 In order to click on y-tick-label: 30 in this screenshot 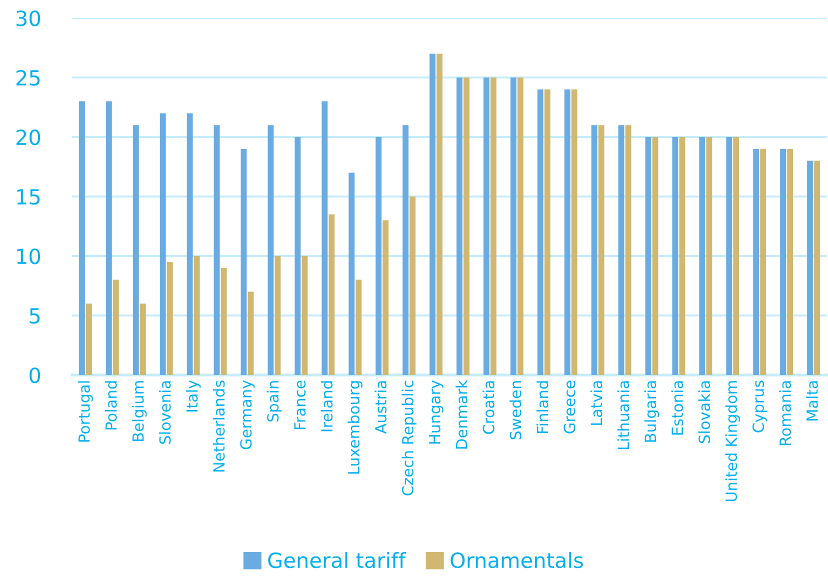, I will do `click(28, 18)`.